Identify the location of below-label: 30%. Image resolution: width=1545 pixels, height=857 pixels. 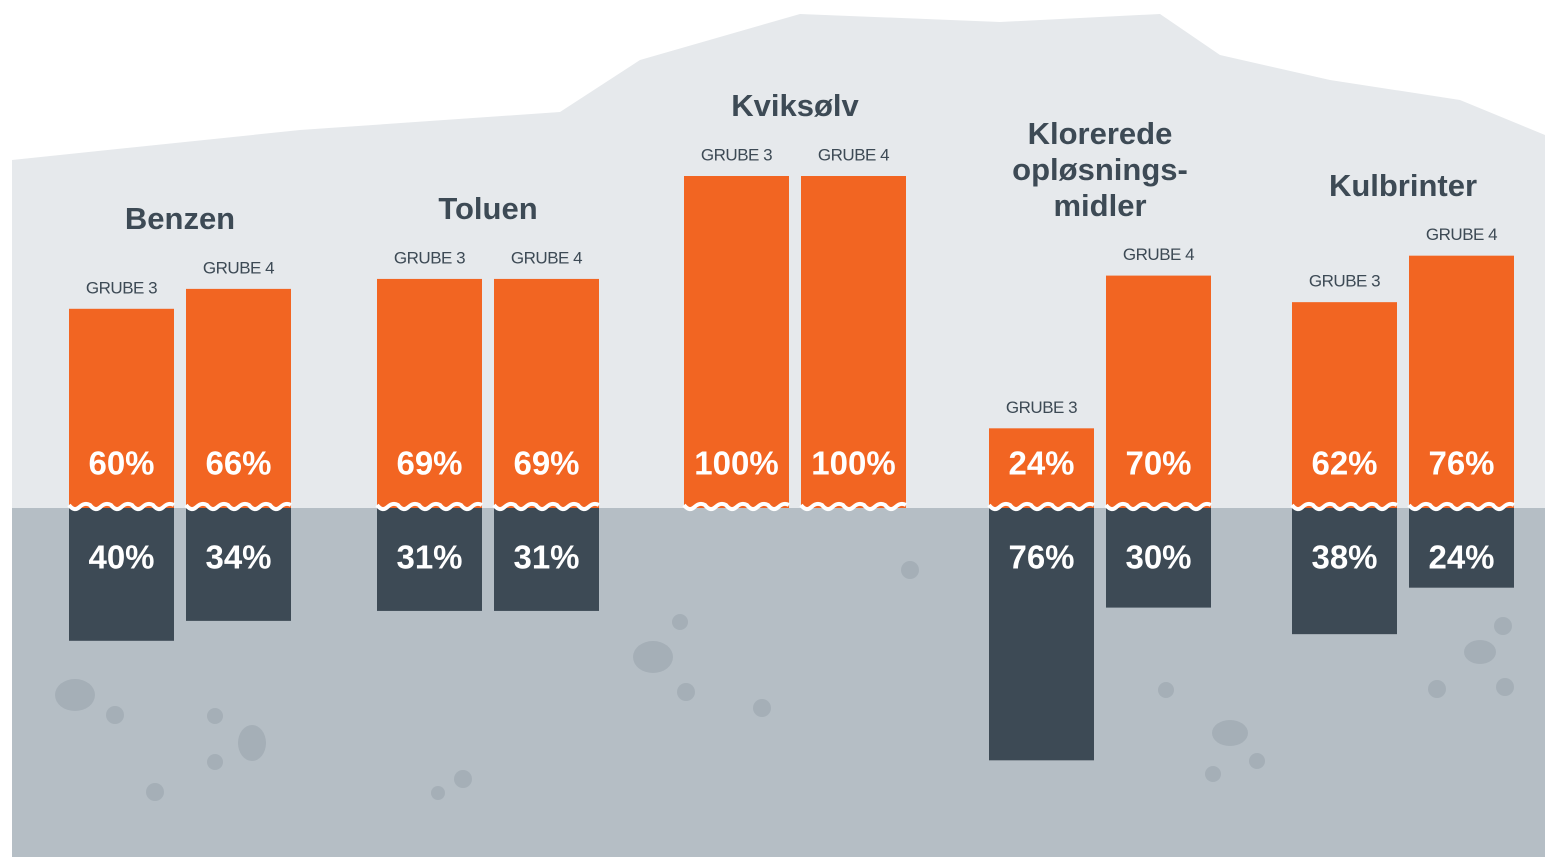
(1158, 557).